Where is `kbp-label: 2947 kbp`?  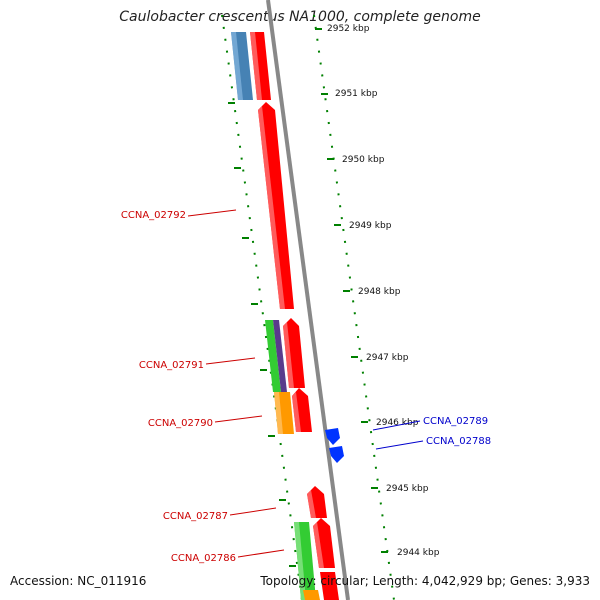 kbp-label: 2947 kbp is located at coordinates (387, 358).